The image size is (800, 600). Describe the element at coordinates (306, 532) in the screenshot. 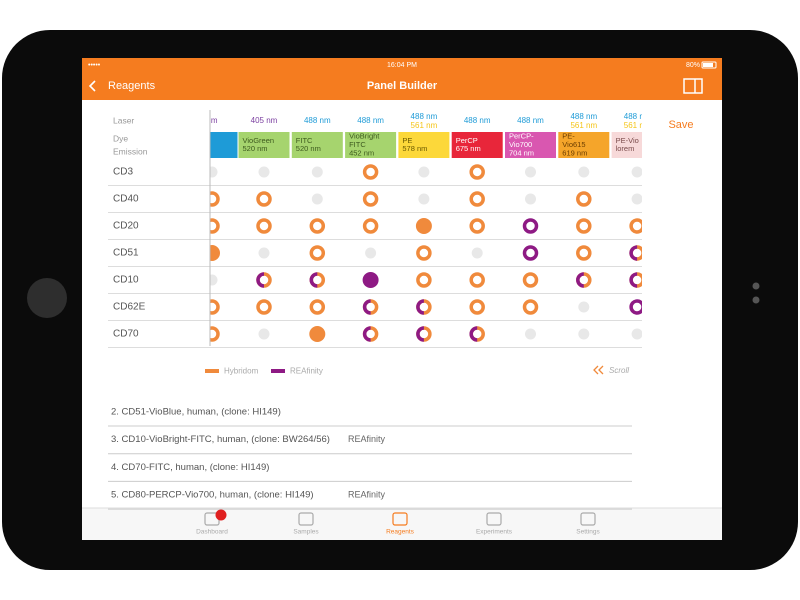

I see `tab-label: Samples` at that location.